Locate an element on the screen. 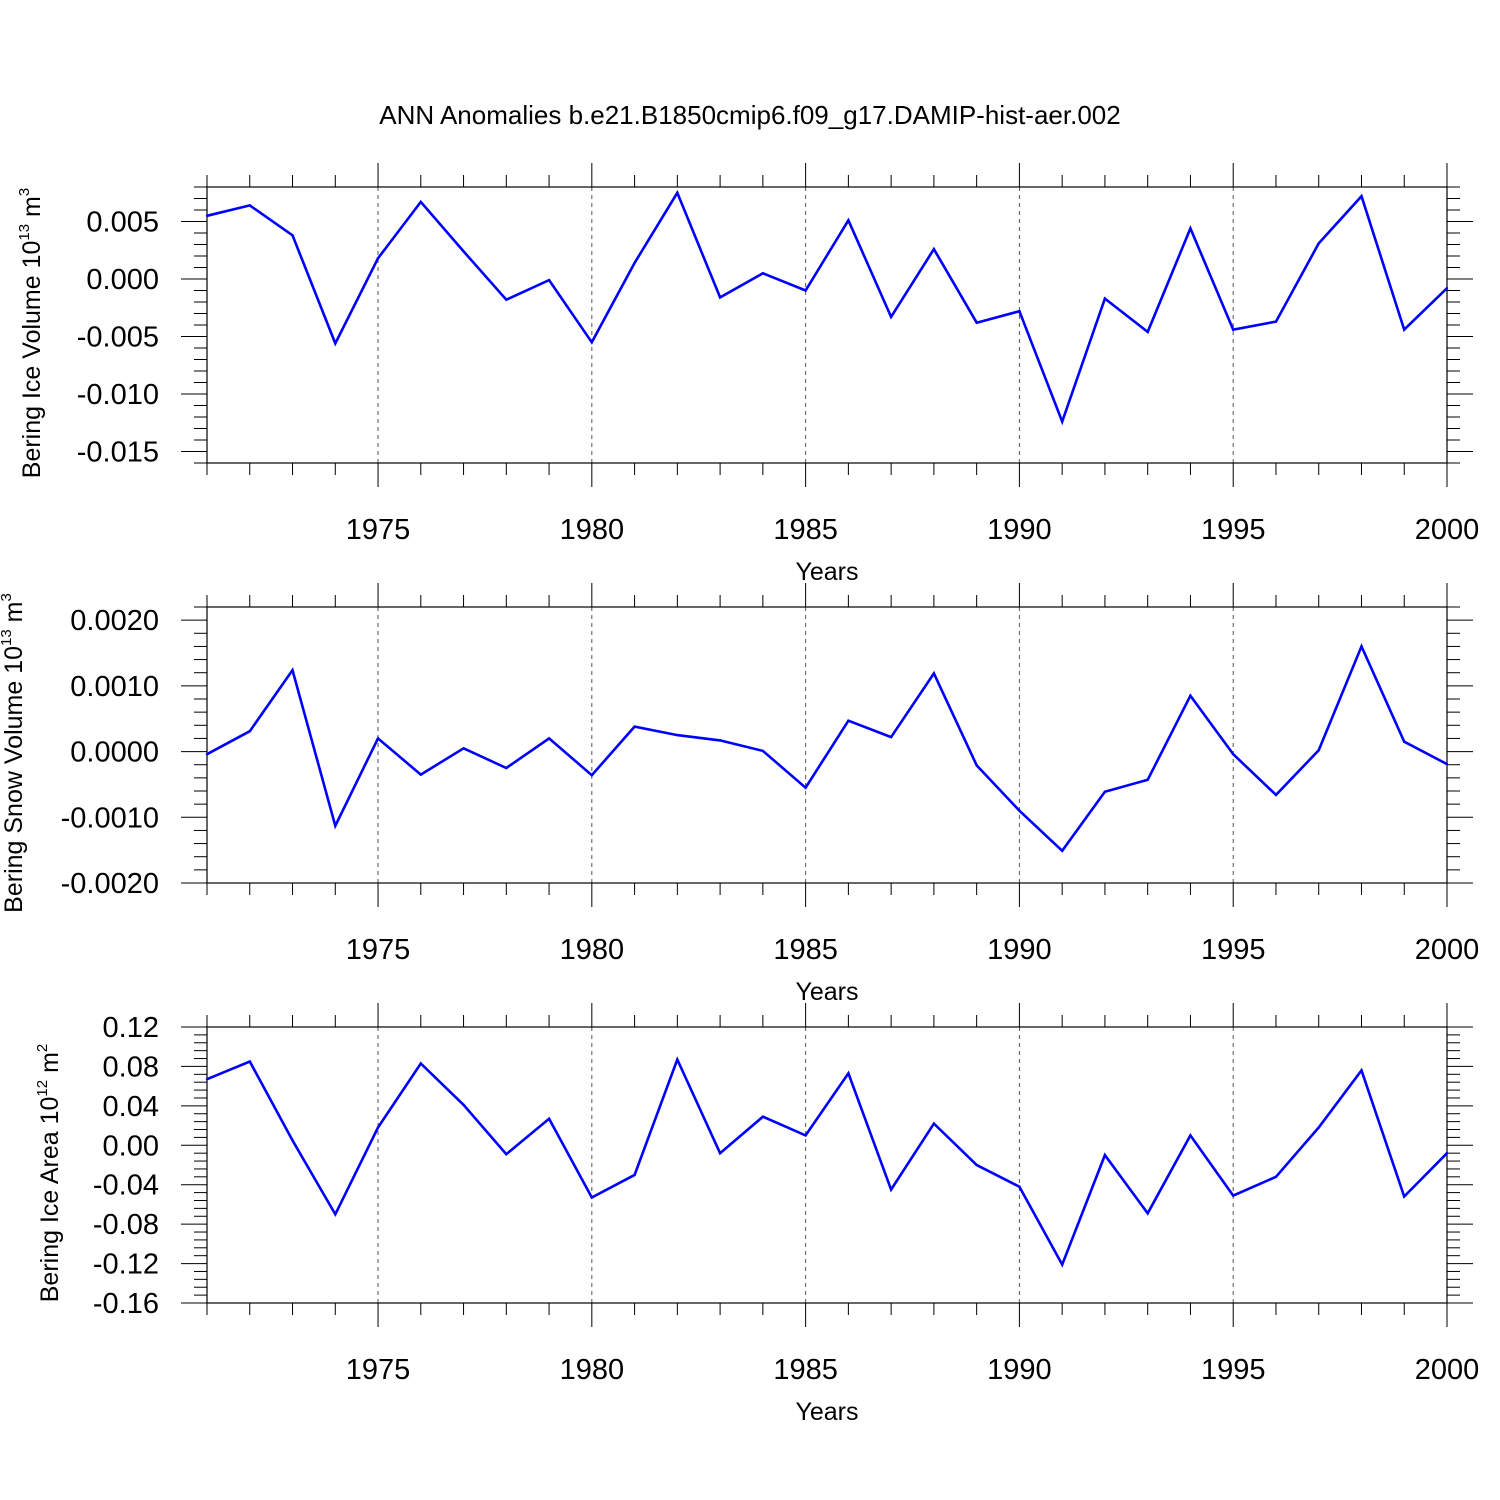  ice-area-y-tick-label: -0.08 is located at coordinates (126, 1225).